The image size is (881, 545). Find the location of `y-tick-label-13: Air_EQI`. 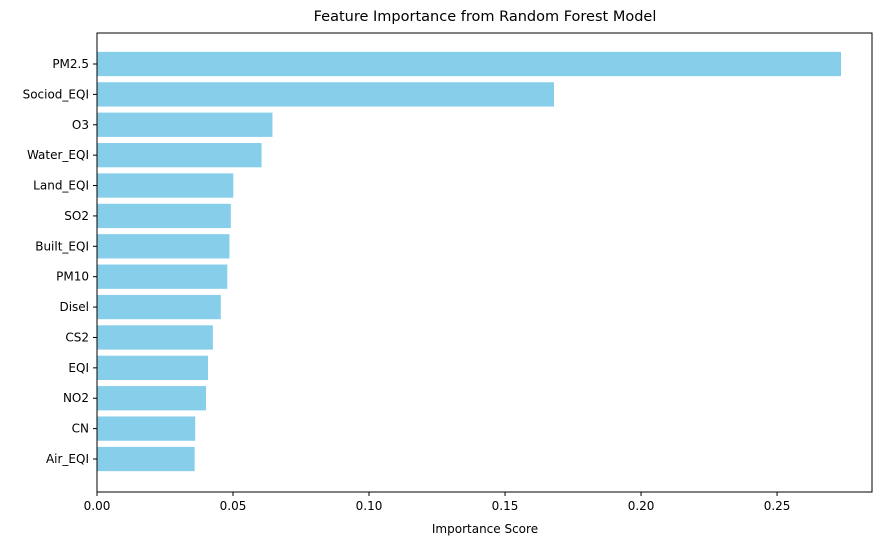

y-tick-label-13: Air_EQI is located at coordinates (67, 459).